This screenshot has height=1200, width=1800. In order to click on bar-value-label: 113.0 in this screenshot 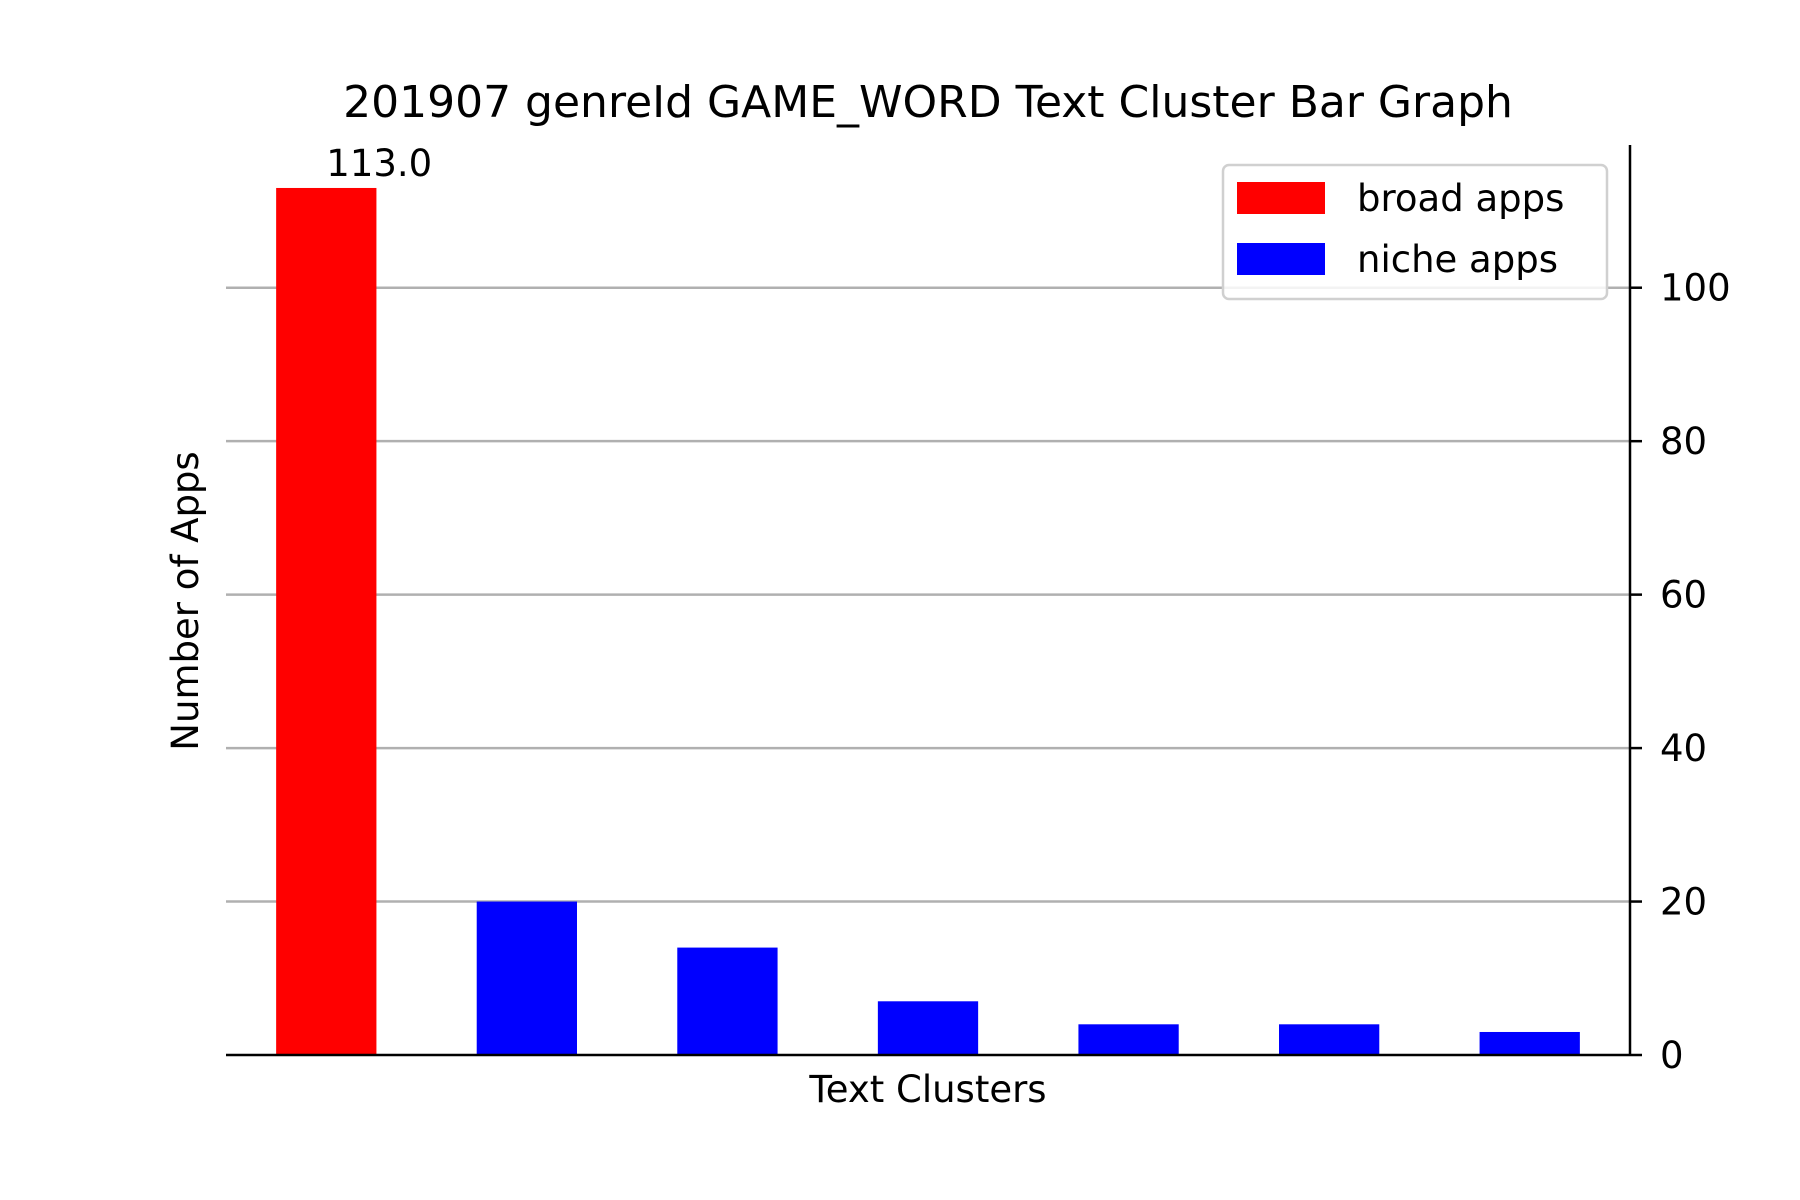, I will do `click(379, 163)`.